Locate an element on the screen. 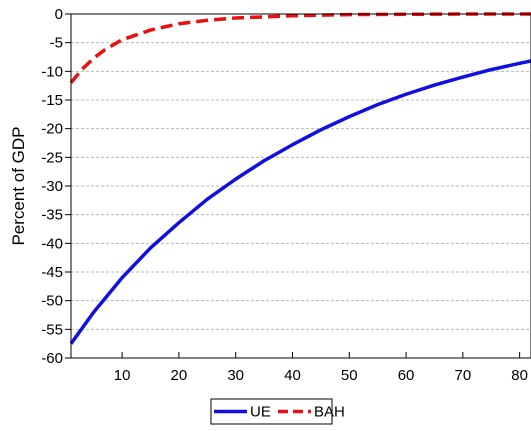  x-tick-label: 80 is located at coordinates (519, 375).